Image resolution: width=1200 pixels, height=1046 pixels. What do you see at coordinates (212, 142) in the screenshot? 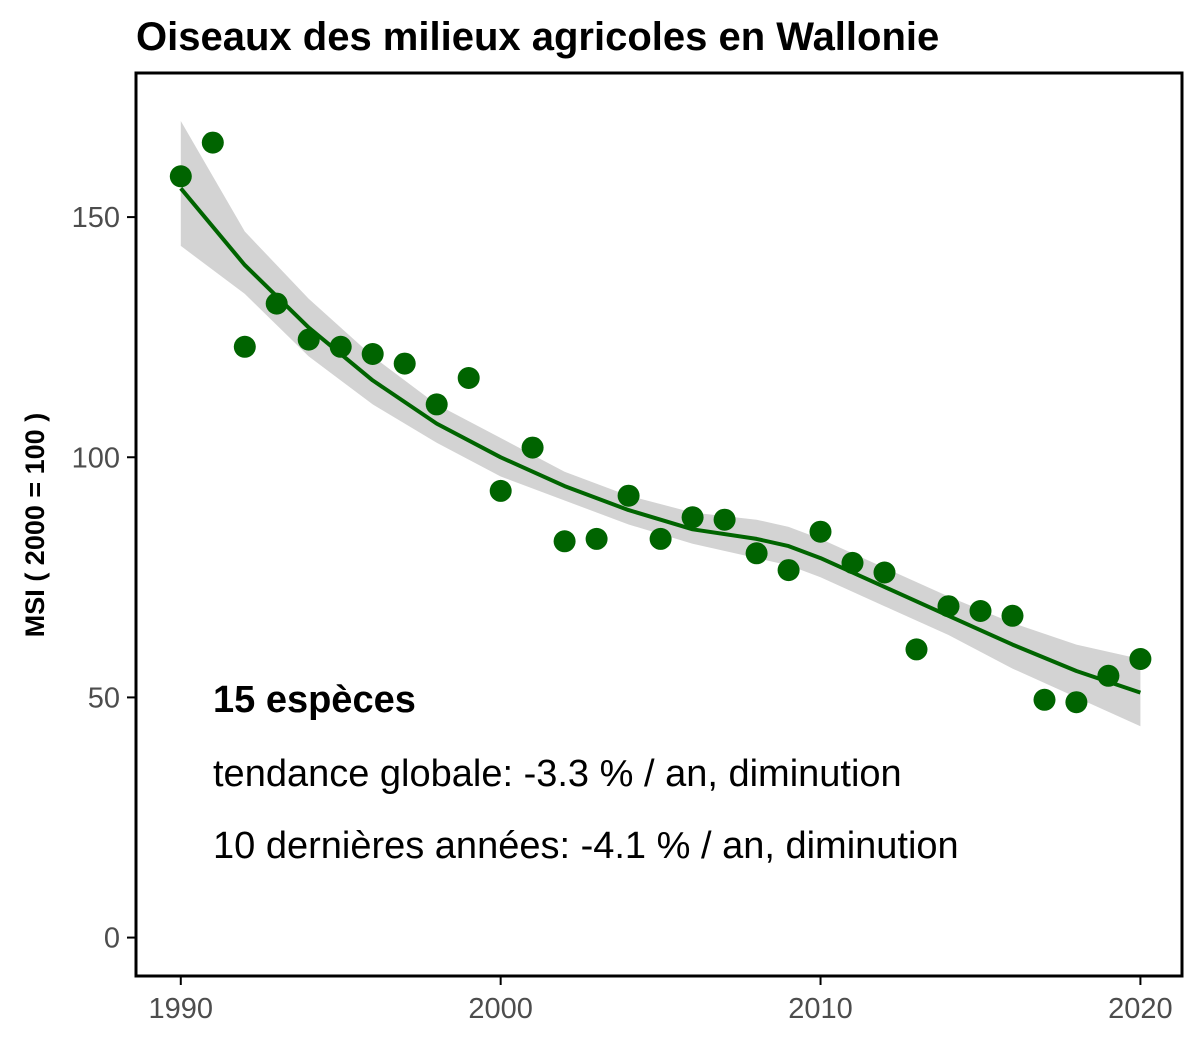
I see `data-point-1991` at bounding box center [212, 142].